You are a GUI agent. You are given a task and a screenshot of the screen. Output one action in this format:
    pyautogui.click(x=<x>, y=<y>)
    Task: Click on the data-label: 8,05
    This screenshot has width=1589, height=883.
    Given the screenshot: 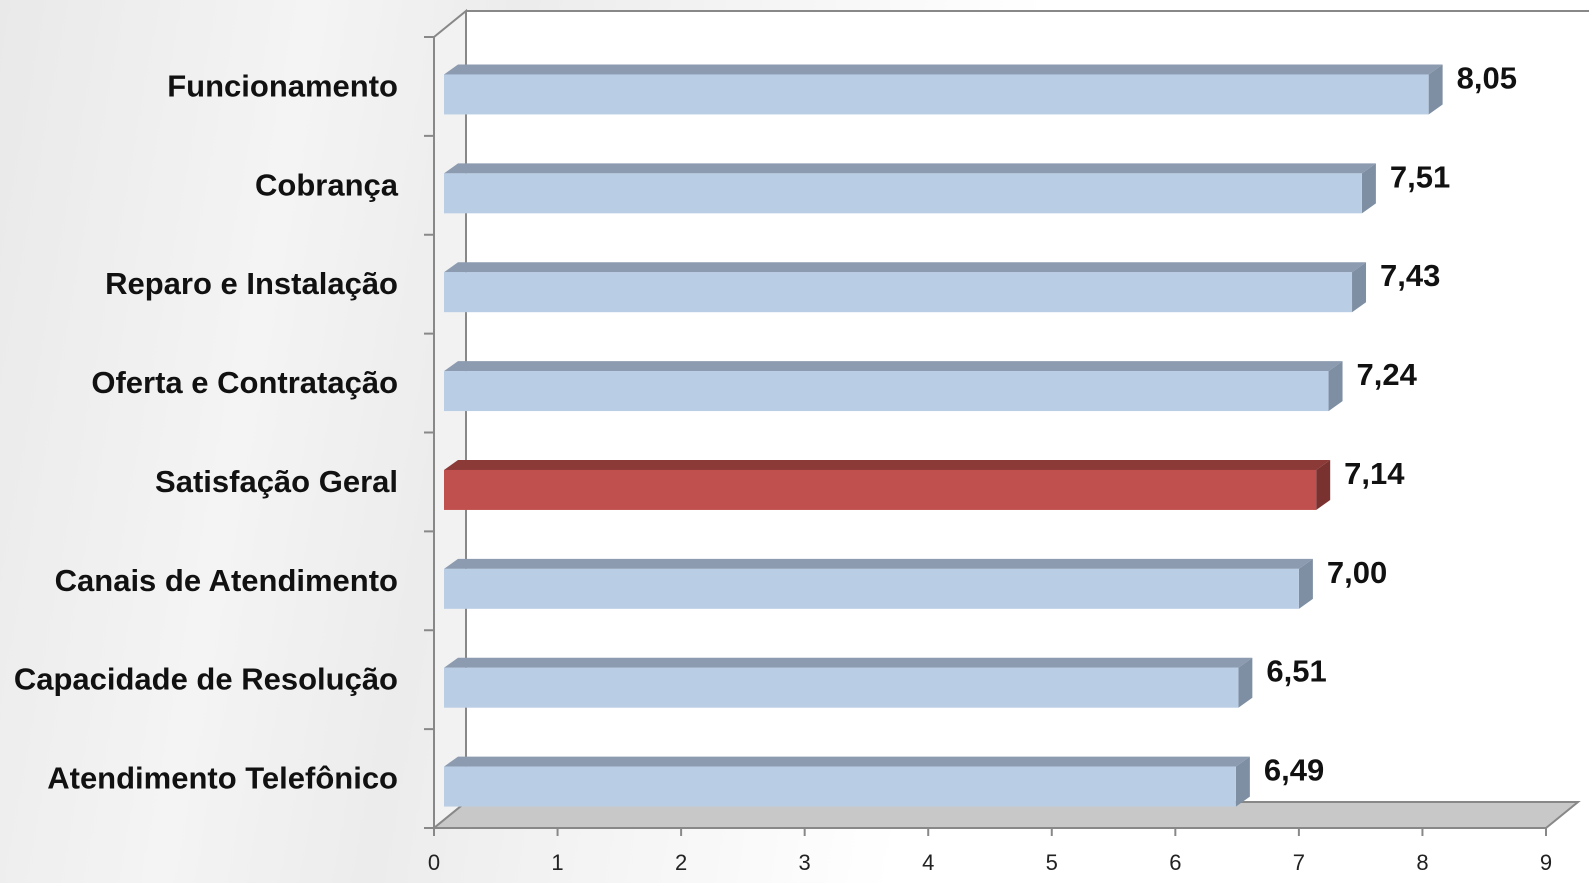 What is the action you would take?
    pyautogui.click(x=1487, y=77)
    